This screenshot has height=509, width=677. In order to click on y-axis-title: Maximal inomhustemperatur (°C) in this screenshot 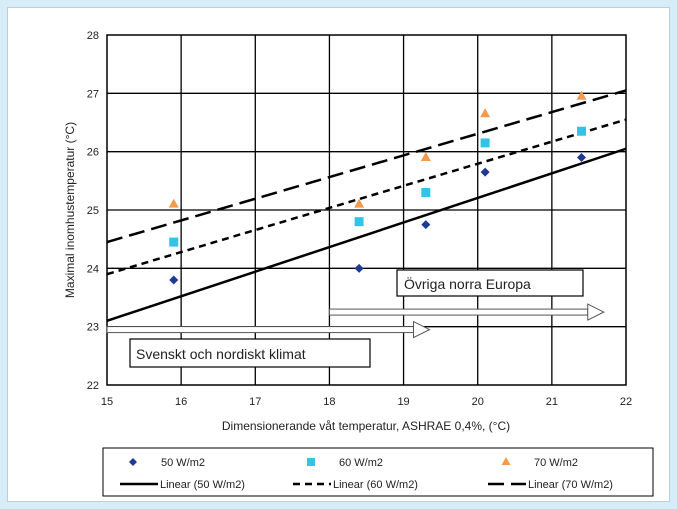, I will do `click(70, 210)`.